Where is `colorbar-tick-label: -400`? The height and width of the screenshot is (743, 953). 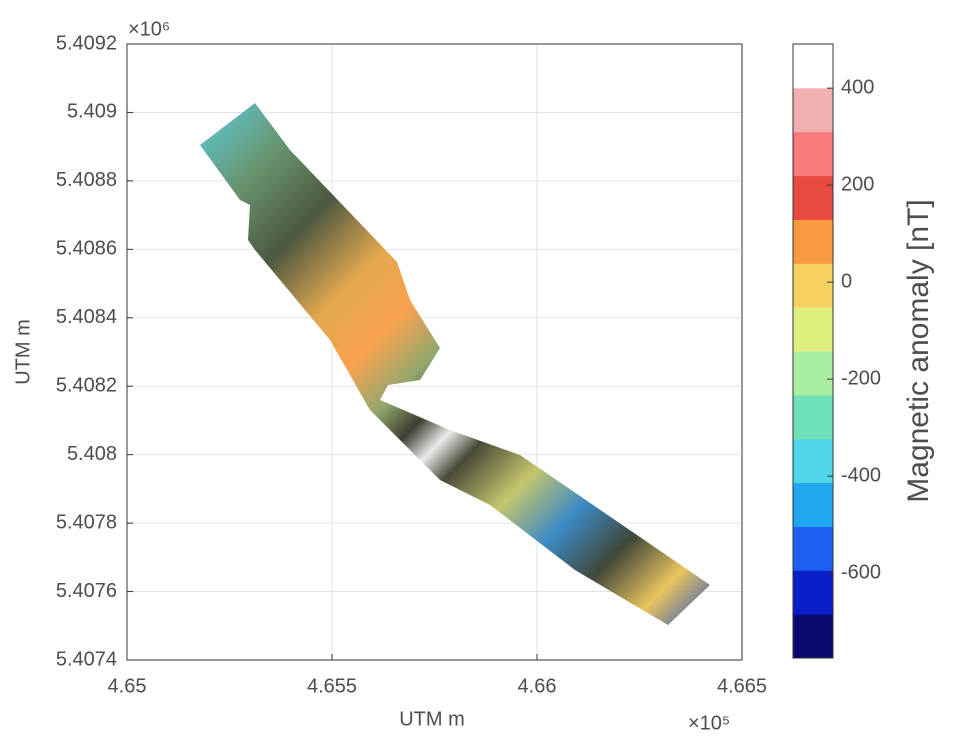 colorbar-tick-label: -400 is located at coordinates (861, 475).